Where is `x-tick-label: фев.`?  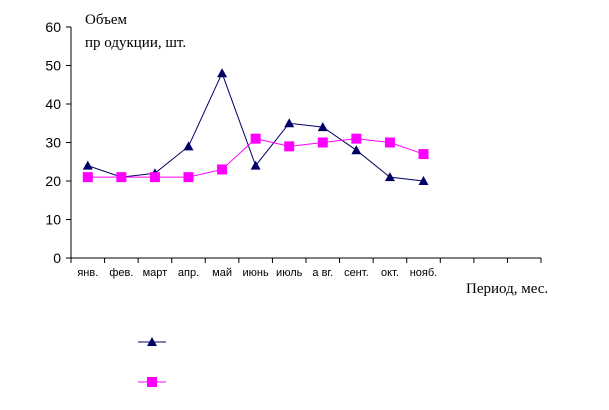 x-tick-label: фев. is located at coordinates (121, 273).